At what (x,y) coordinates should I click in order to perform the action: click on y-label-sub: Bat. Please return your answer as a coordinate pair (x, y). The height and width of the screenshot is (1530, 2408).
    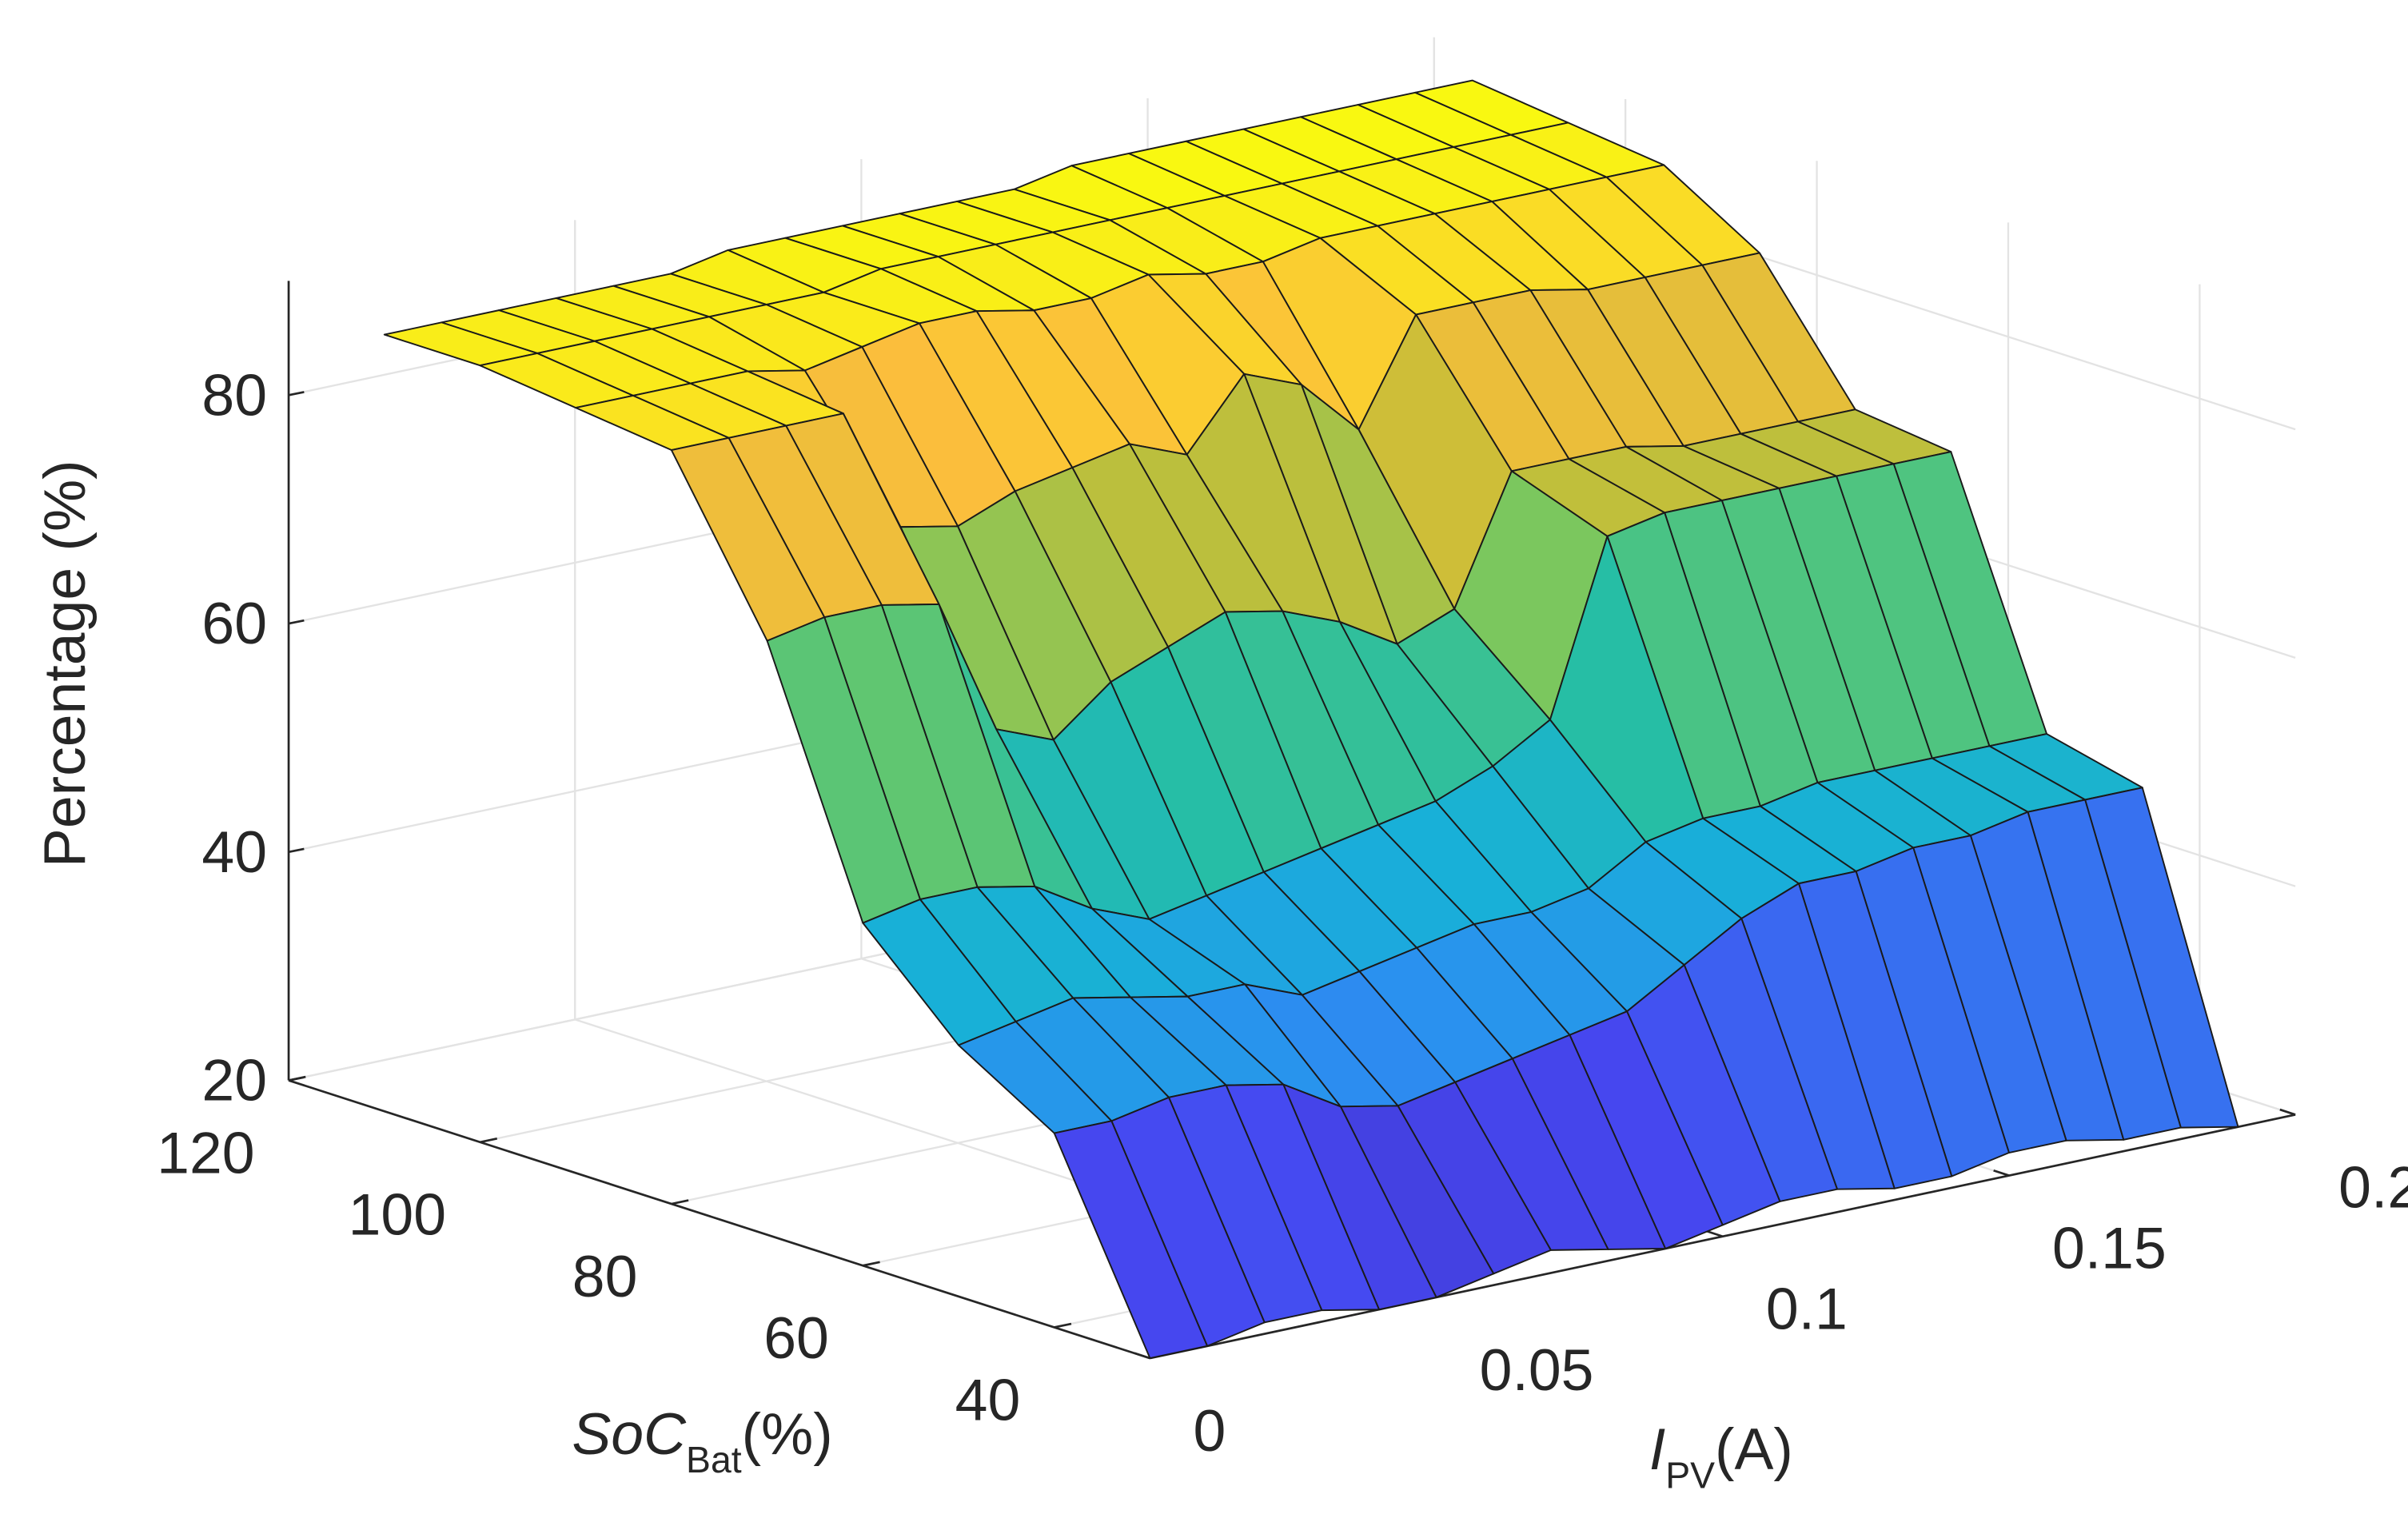
    Looking at the image, I should click on (714, 1459).